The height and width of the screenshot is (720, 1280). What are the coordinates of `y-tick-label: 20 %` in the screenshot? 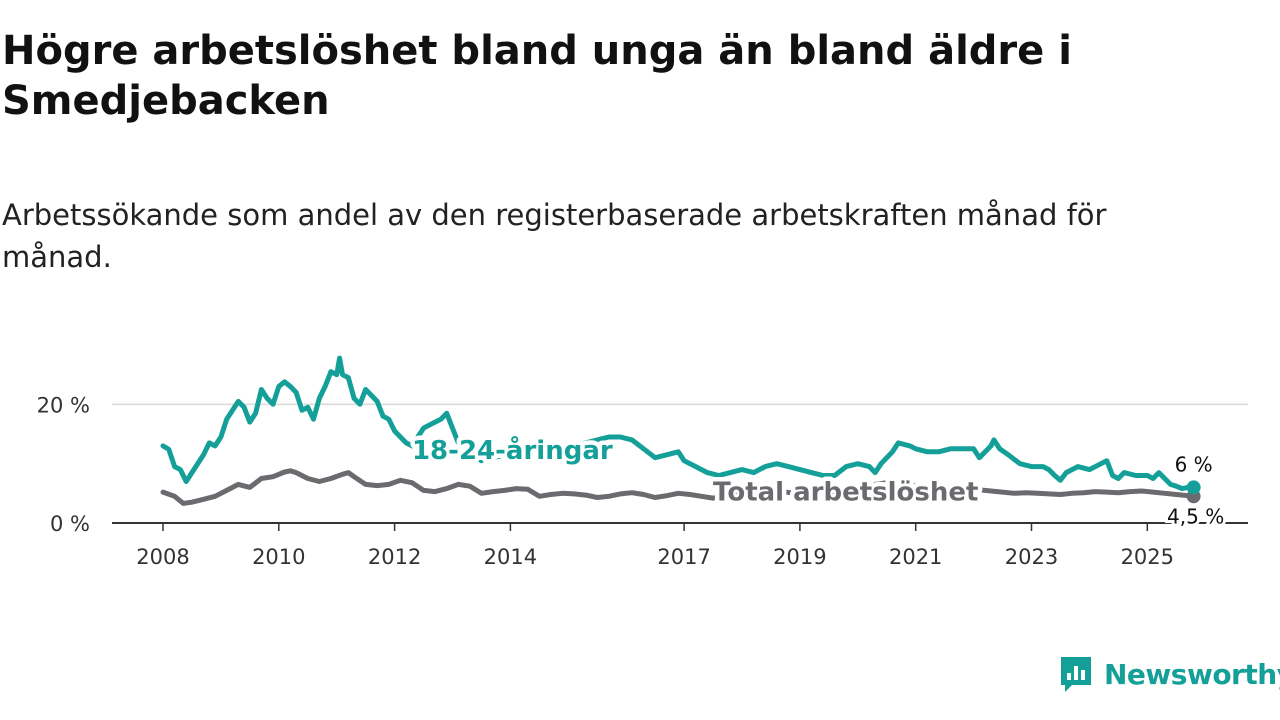 It's located at (63, 405).